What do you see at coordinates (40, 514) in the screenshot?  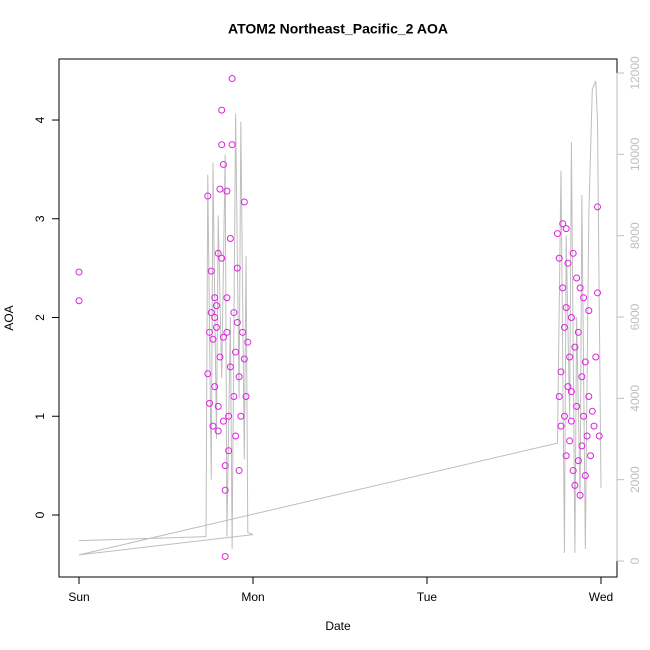 I see `y-tick-label: 0` at bounding box center [40, 514].